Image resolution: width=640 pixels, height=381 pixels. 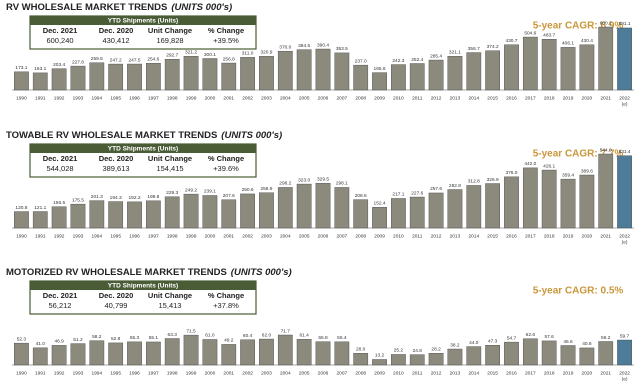 I want to click on value-label: 359.4, so click(x=568, y=175).